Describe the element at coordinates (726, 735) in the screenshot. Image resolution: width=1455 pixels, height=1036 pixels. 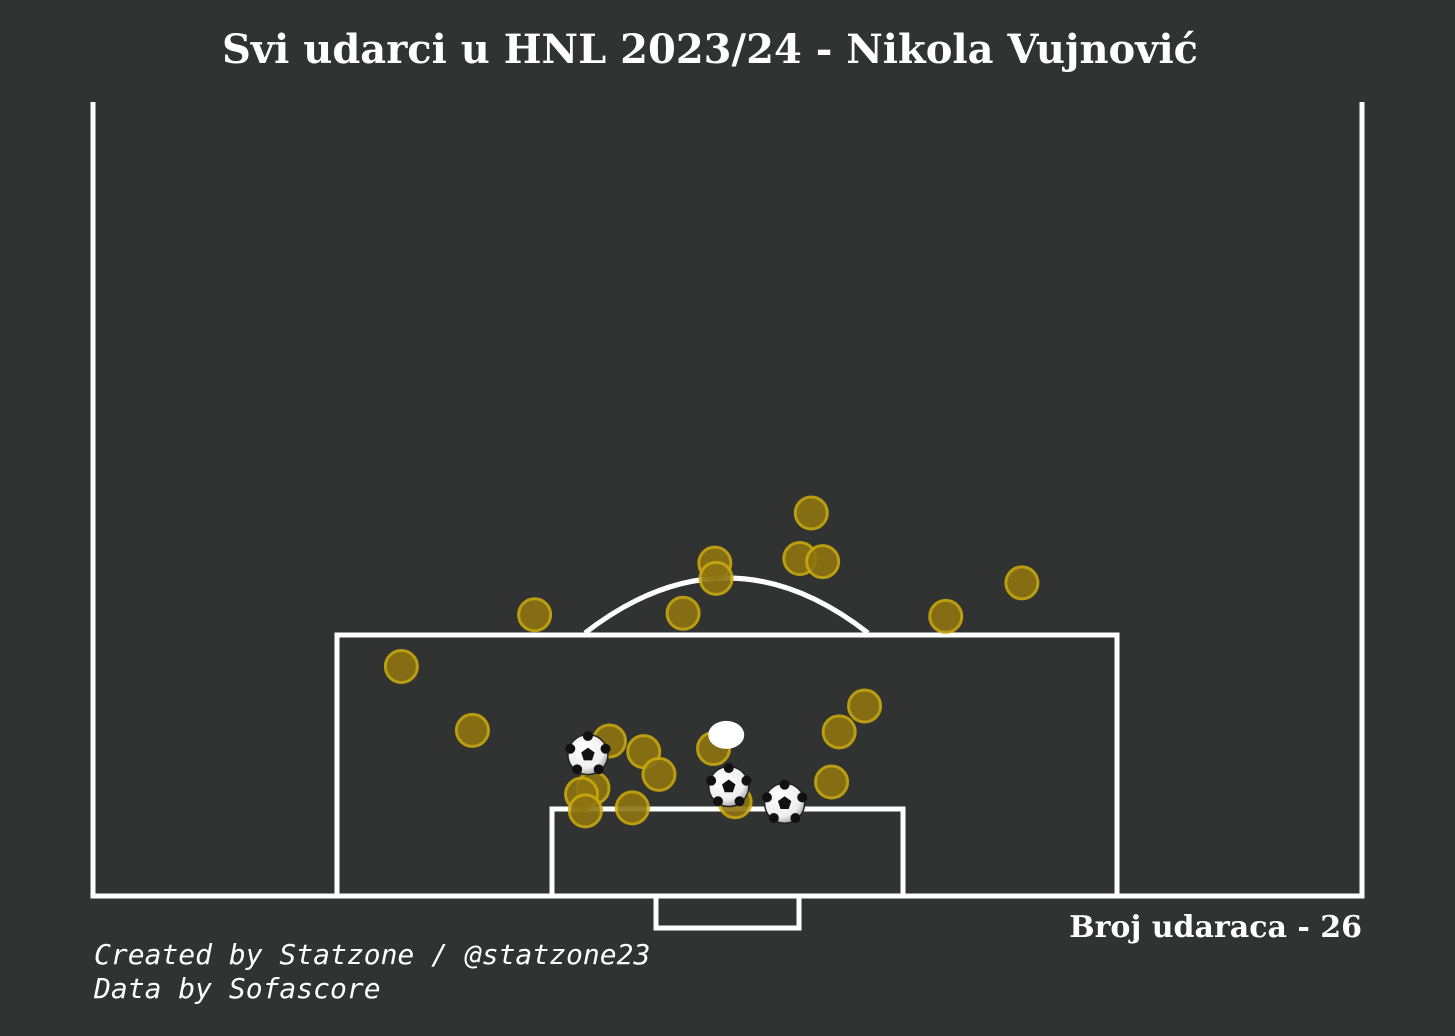
I see `highlight-marker` at that location.